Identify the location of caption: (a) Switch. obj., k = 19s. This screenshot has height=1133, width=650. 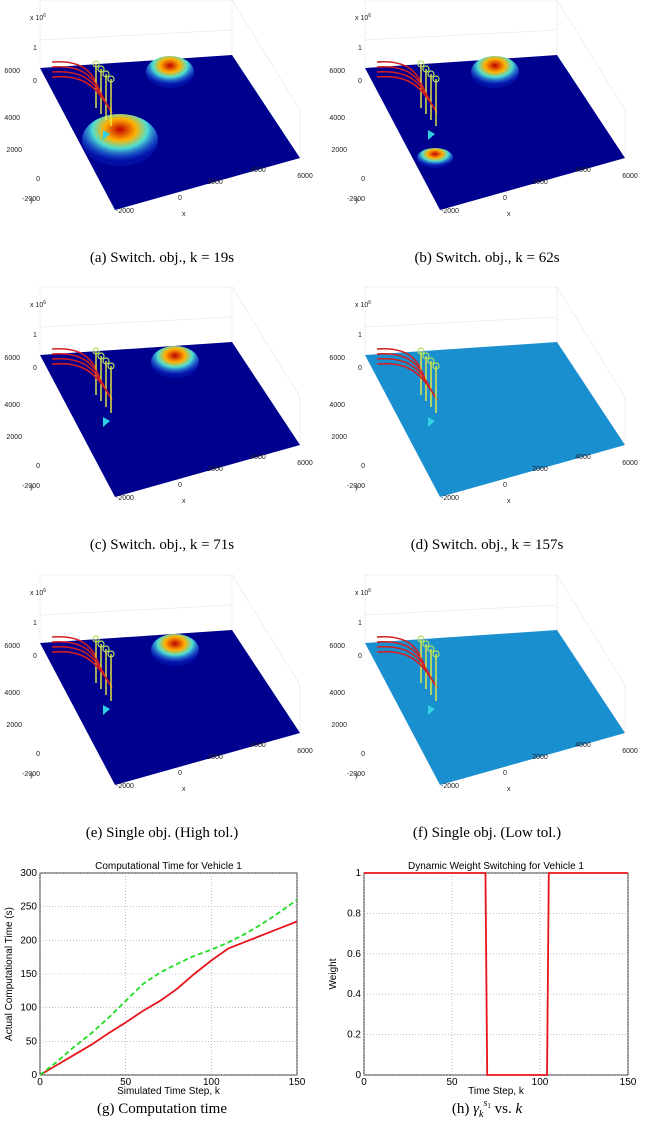
(162, 258).